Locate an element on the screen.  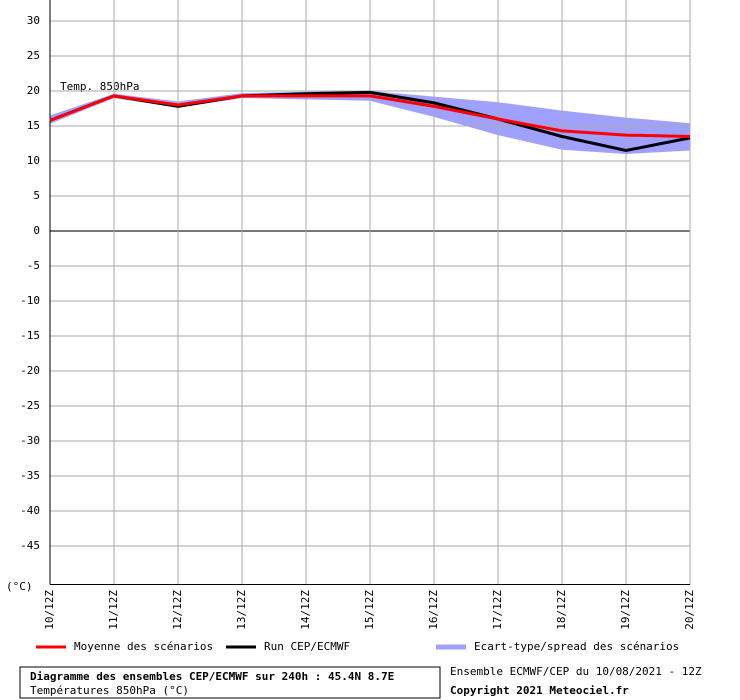
x-tick-label: 16/12Z is located at coordinates (433, 610).